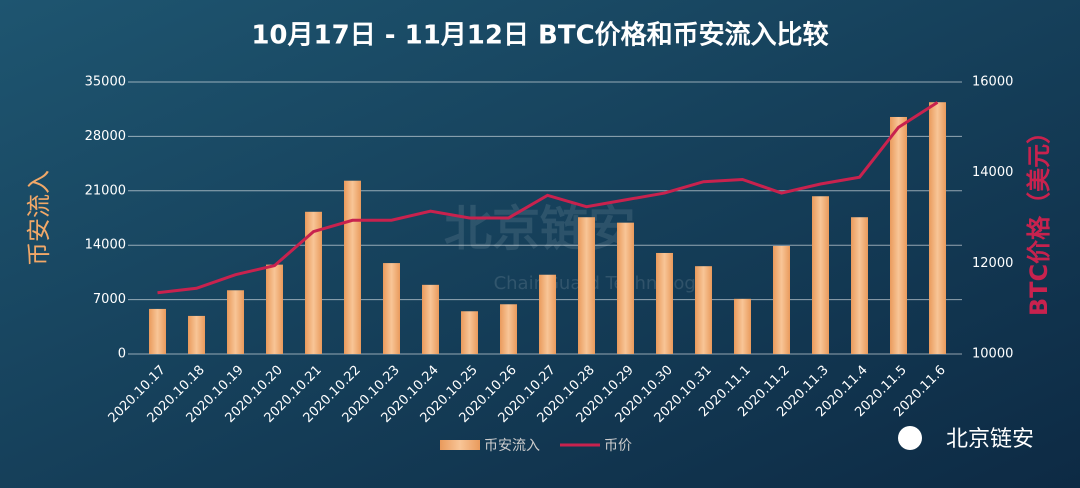 The width and height of the screenshot is (1080, 488). What do you see at coordinates (992, 82) in the screenshot?
I see `y2-tick-label: 16000` at bounding box center [992, 82].